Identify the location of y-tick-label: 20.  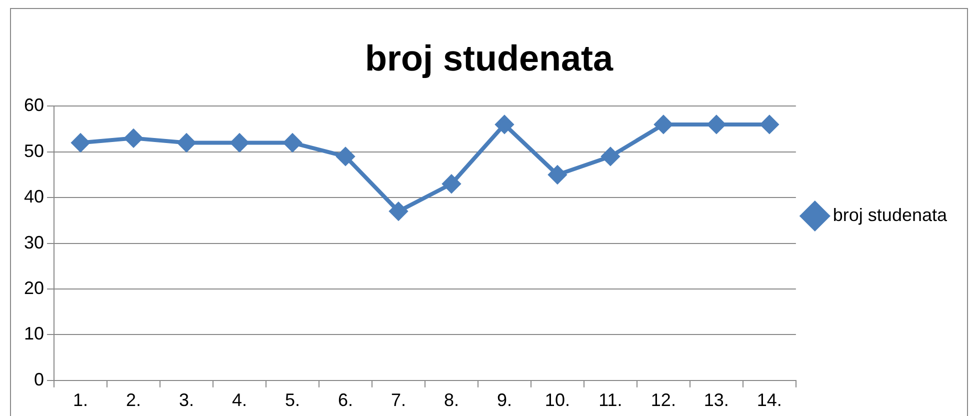
(34, 288).